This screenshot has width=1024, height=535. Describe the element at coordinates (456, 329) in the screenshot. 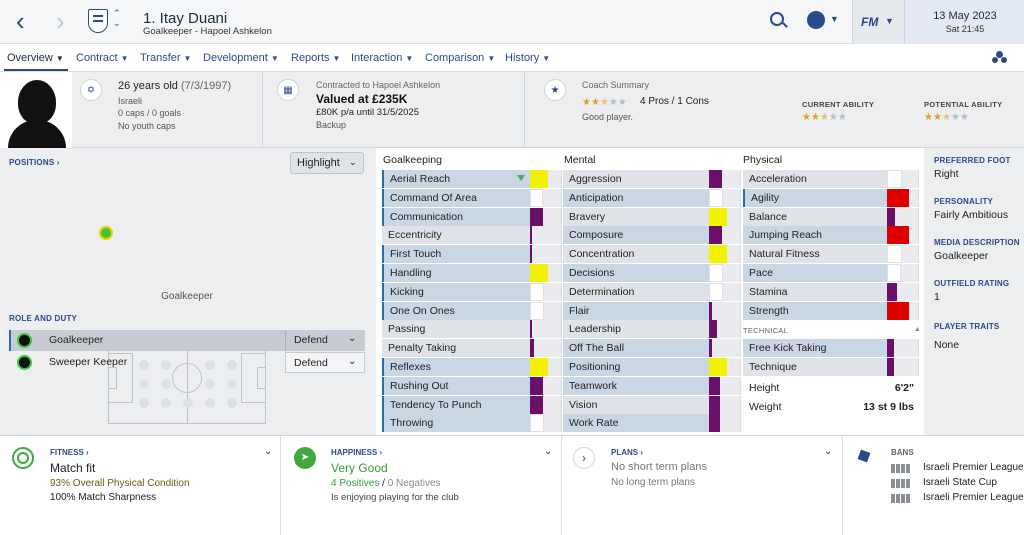

I see `attribute-row: Passing` at that location.